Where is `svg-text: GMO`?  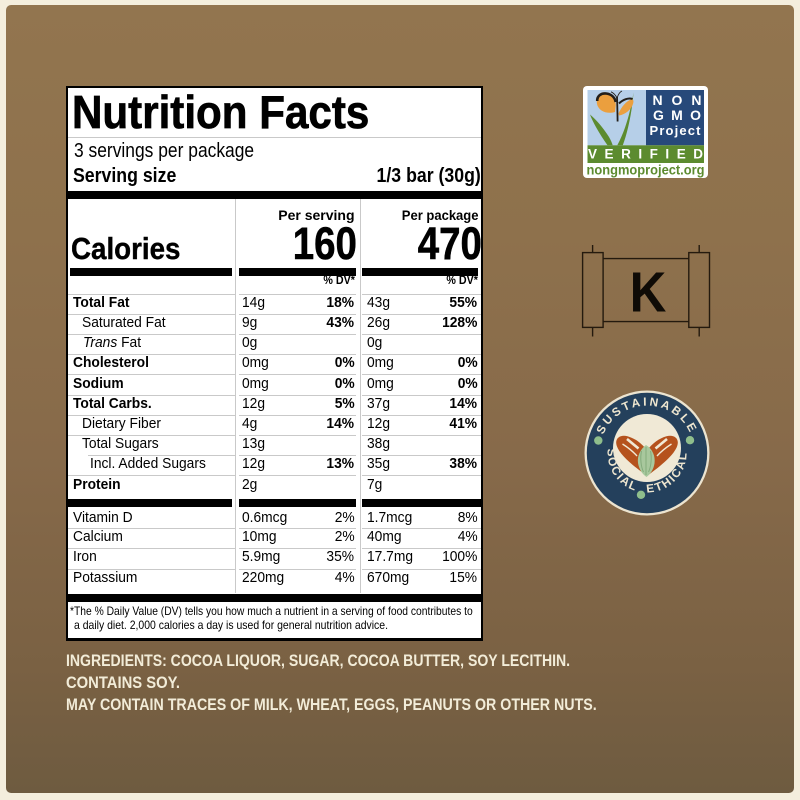
svg-text: GMO is located at coordinates (677, 115).